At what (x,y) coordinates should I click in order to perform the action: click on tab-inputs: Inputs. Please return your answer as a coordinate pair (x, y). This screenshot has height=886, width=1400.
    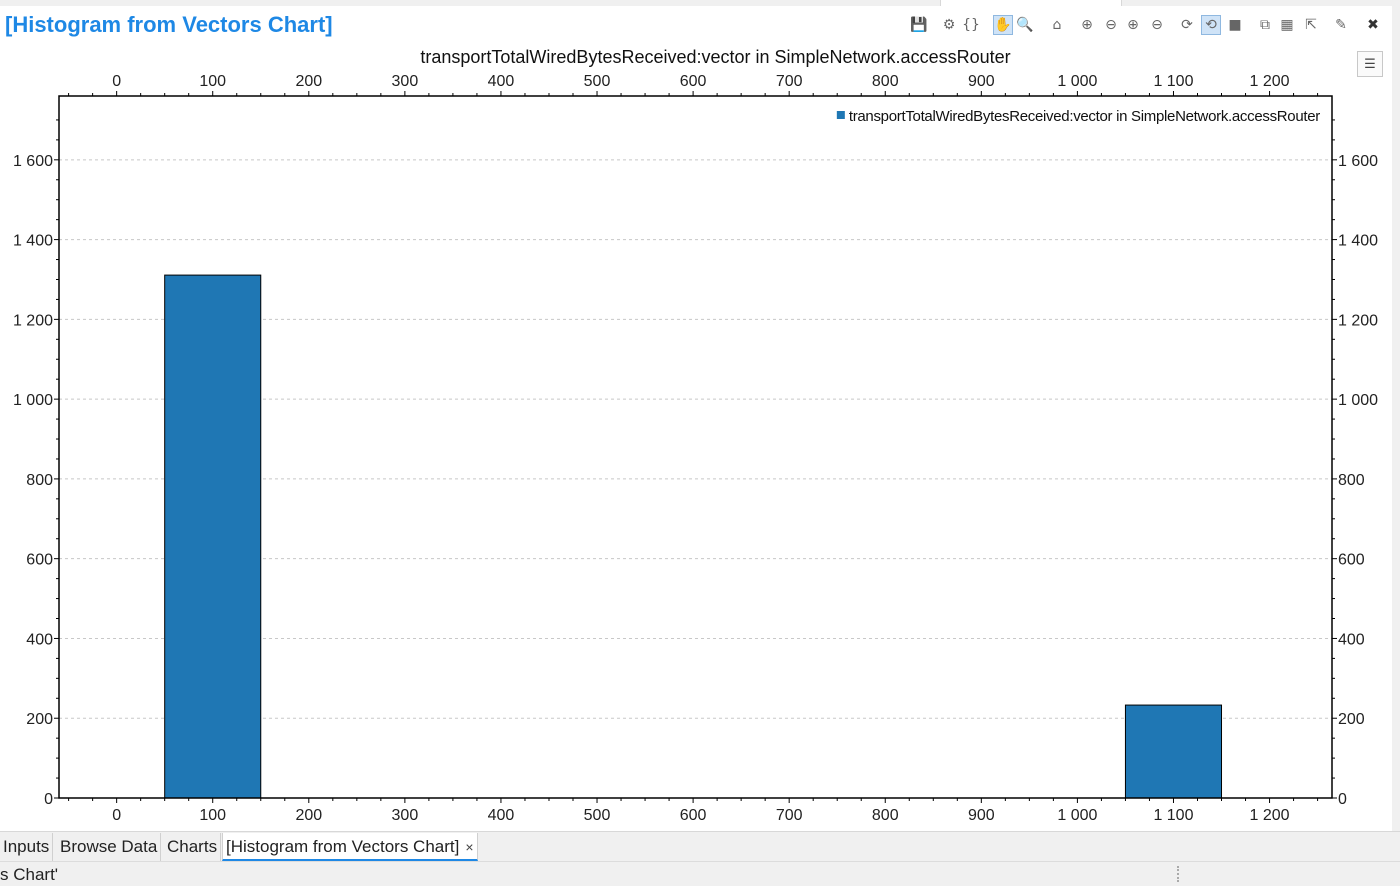
    Looking at the image, I should click on (27, 847).